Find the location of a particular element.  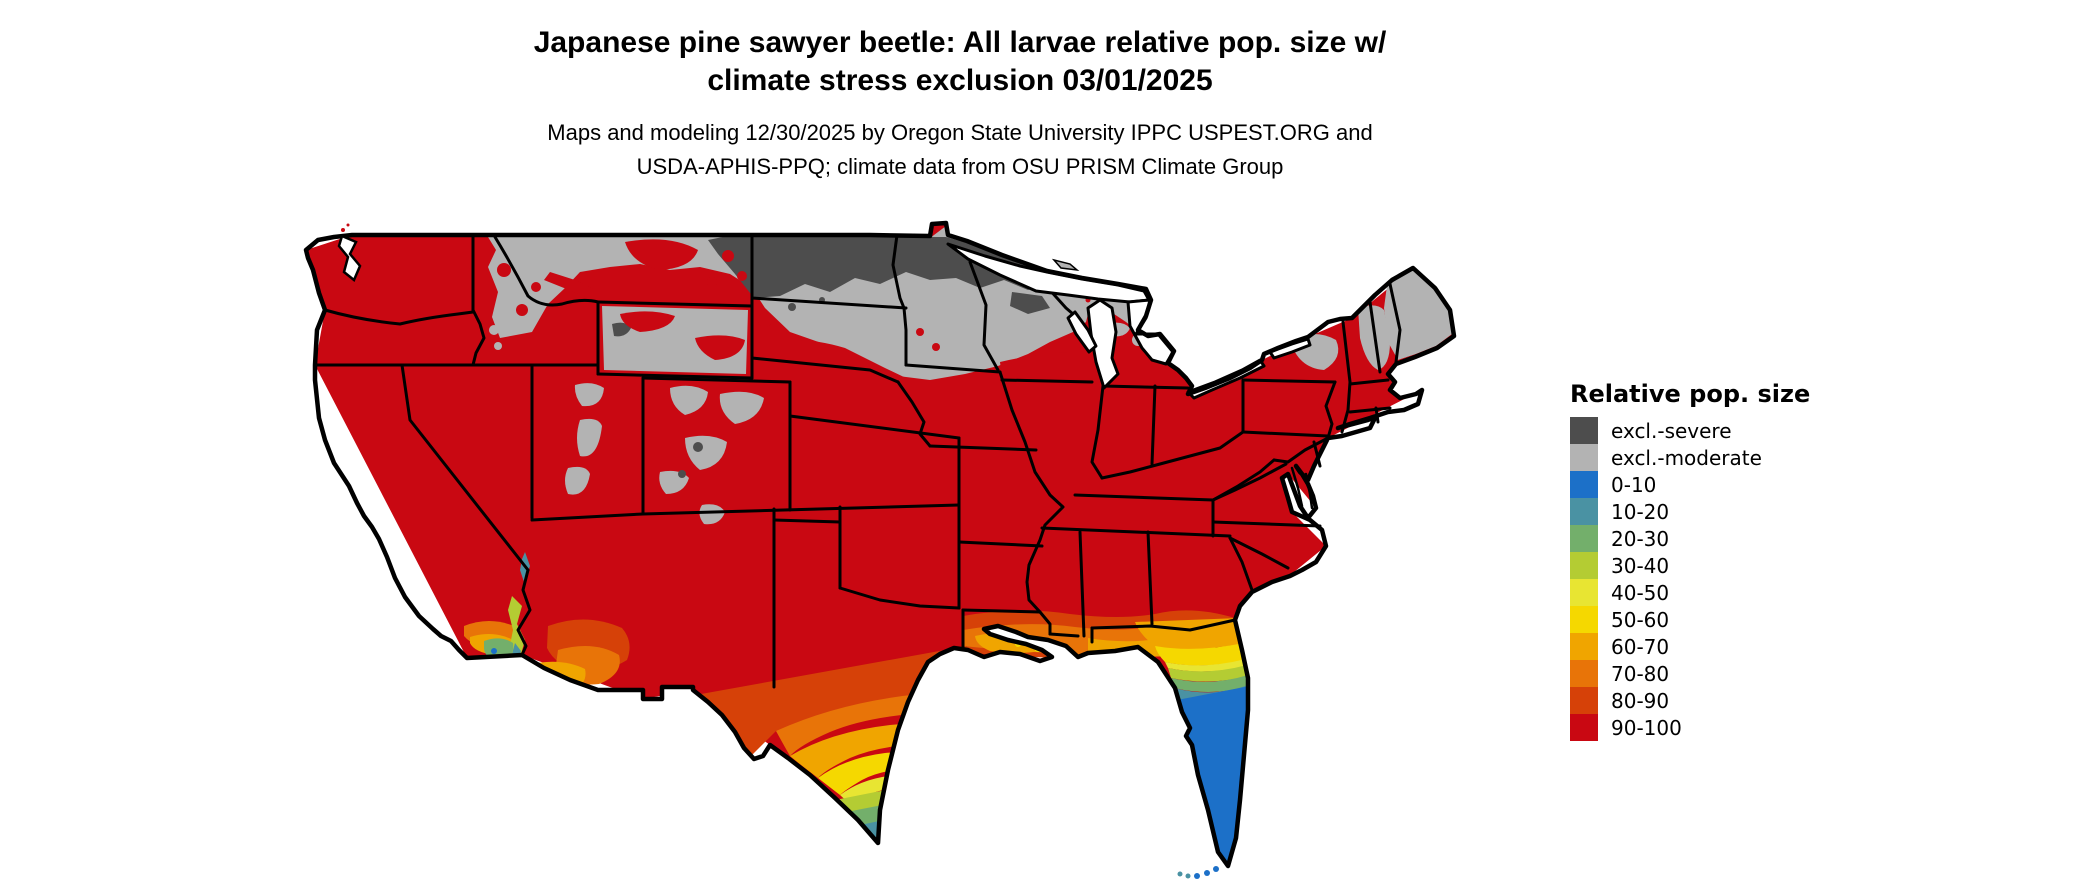

san-juan-islands is located at coordinates (345, 227).